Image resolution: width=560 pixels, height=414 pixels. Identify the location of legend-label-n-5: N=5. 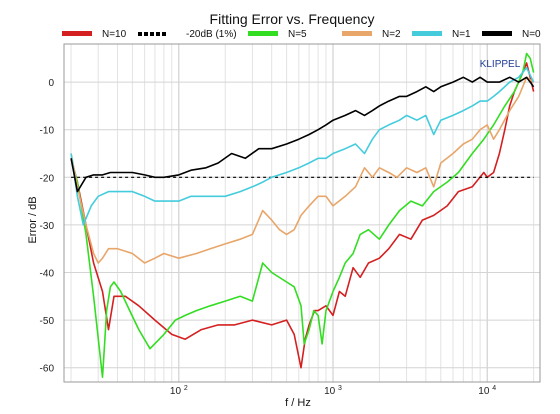
(297, 34).